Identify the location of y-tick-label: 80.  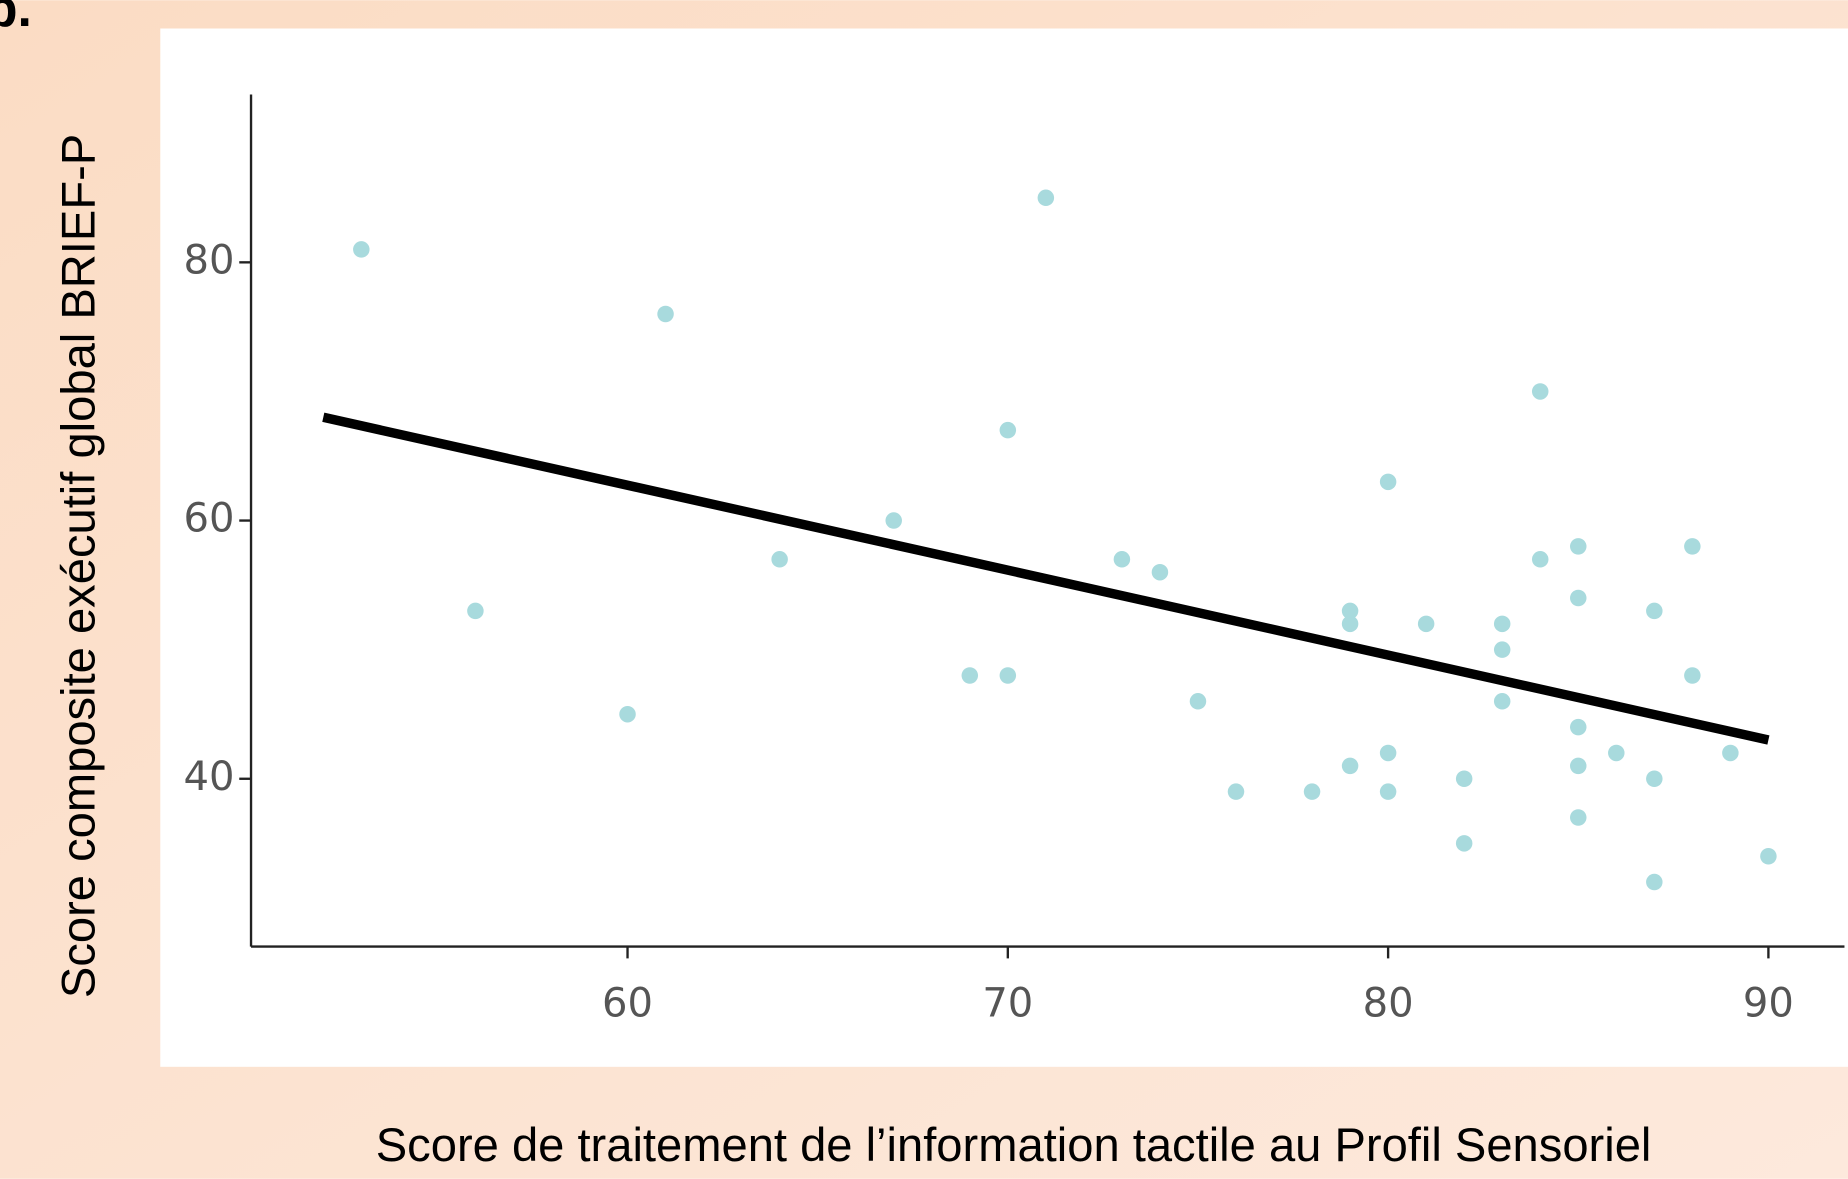
(209, 260).